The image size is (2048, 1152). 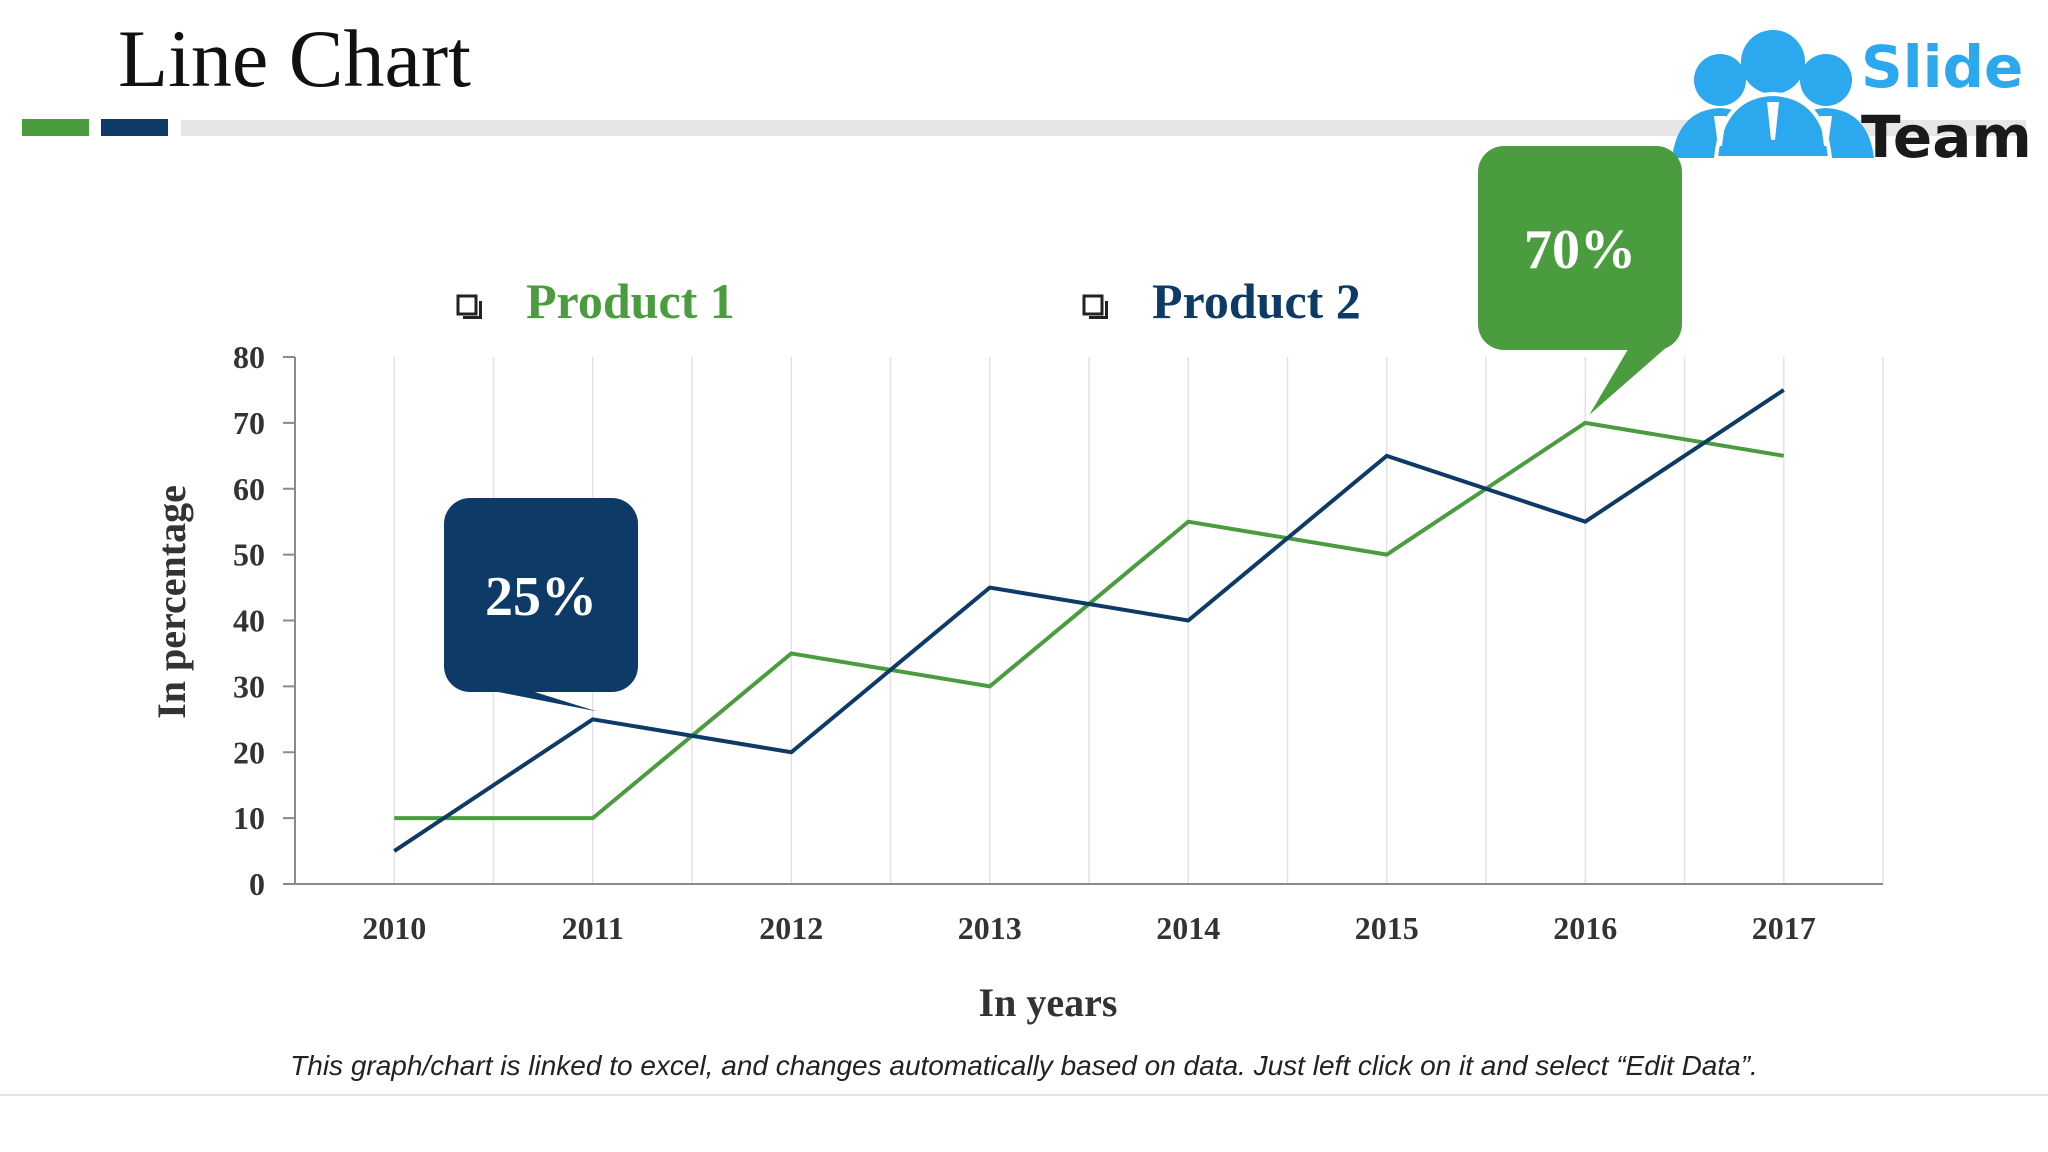 What do you see at coordinates (249, 818) in the screenshot?
I see `y-tick-label: 10` at bounding box center [249, 818].